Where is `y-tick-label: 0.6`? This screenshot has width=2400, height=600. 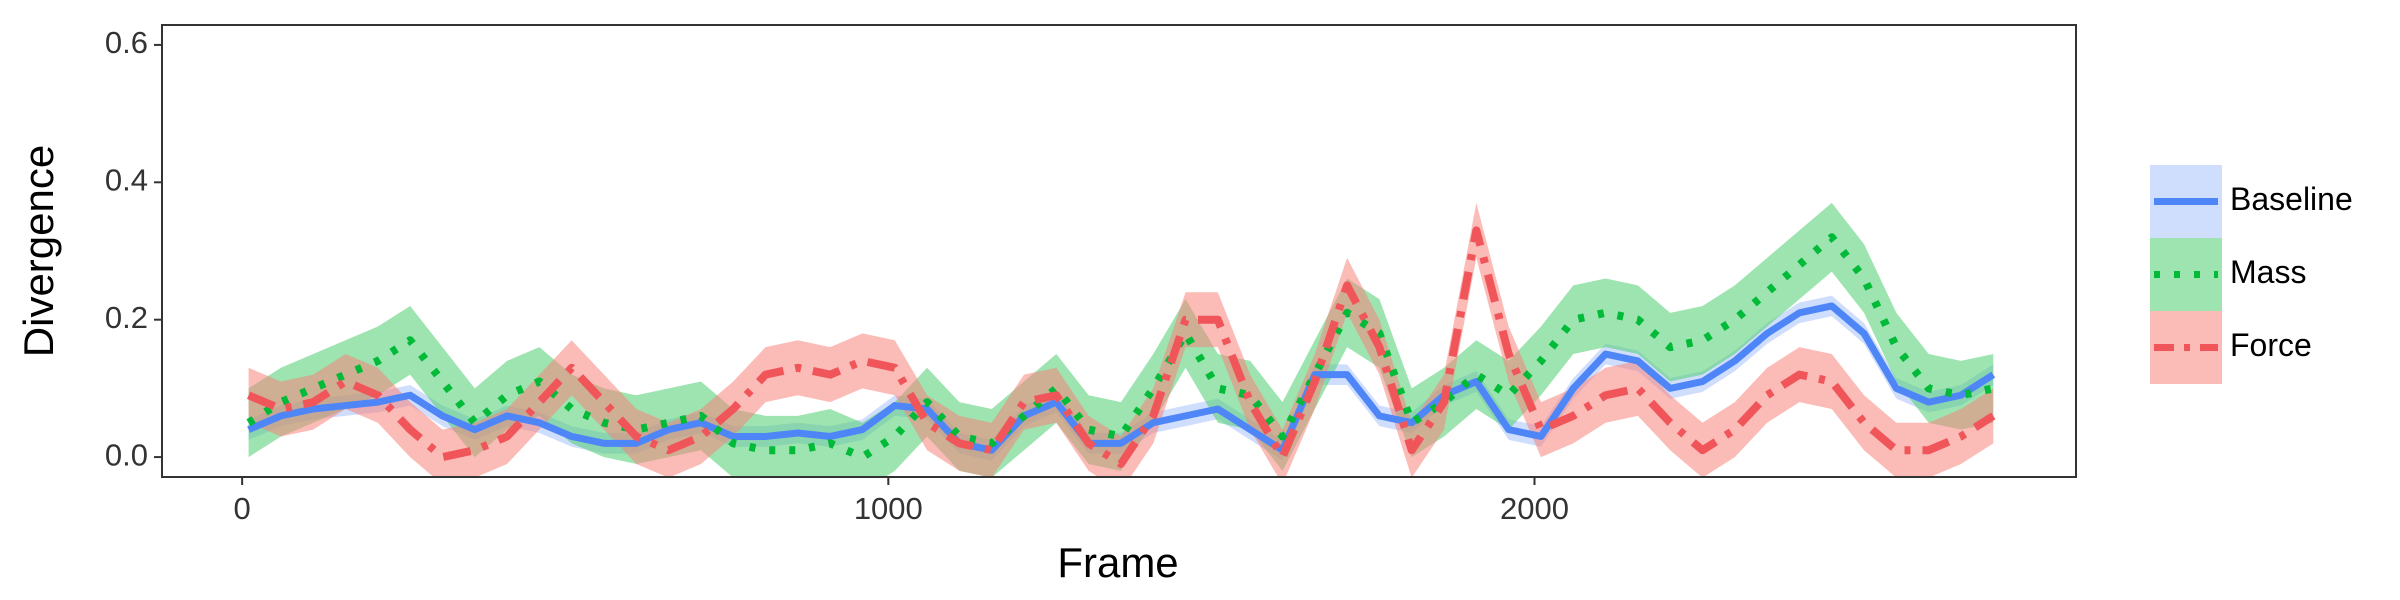
y-tick-label: 0.6 is located at coordinates (126, 42).